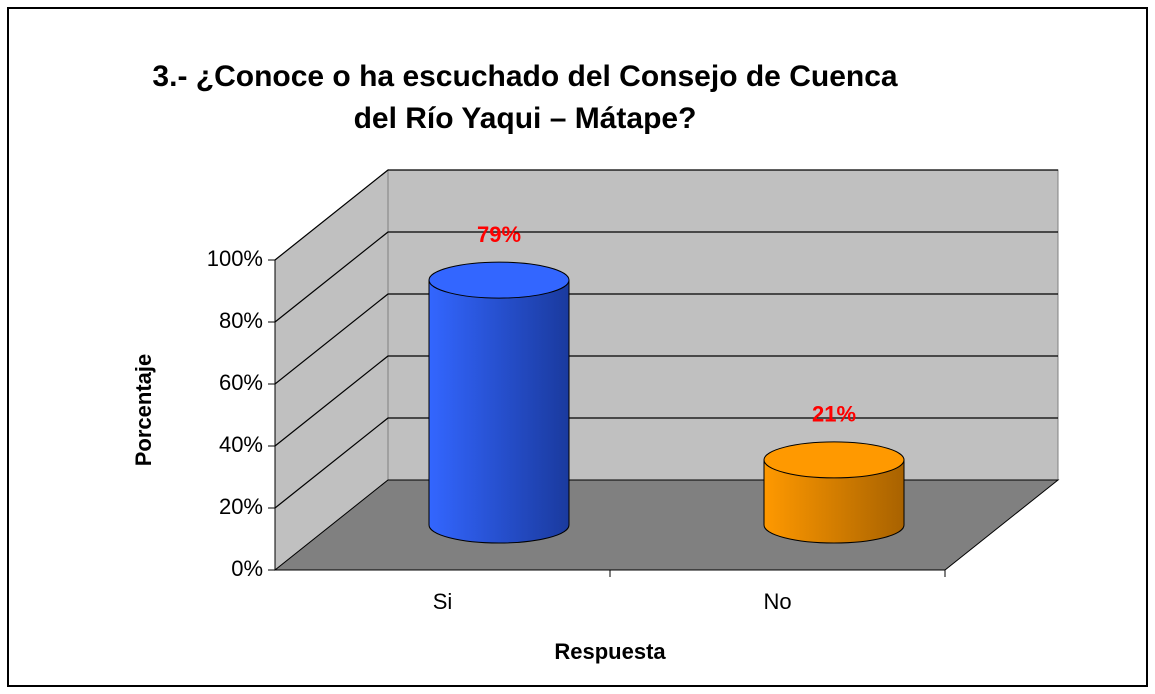  What do you see at coordinates (235, 258) in the screenshot?
I see `y-tick-label: 100%` at bounding box center [235, 258].